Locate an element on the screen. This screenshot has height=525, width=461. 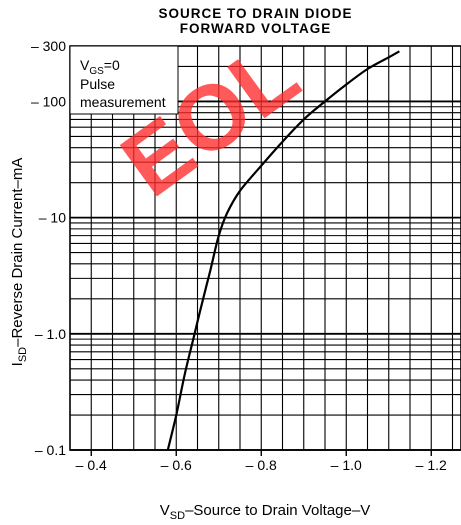
page-title: SOURCE TO DRAIN DIODE FORWARD VOLTAGE is located at coordinates (230, 21).